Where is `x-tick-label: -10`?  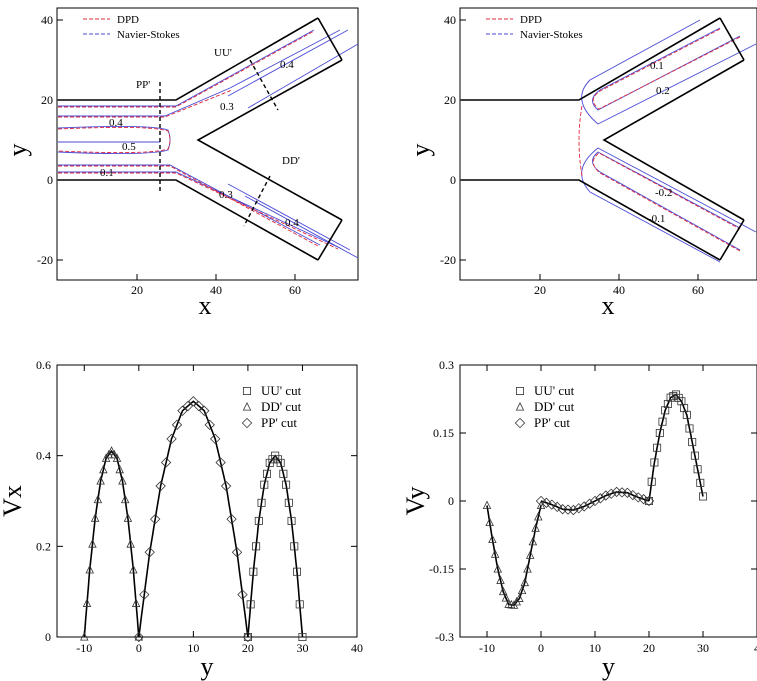 x-tick-label: -10 is located at coordinates (84, 648).